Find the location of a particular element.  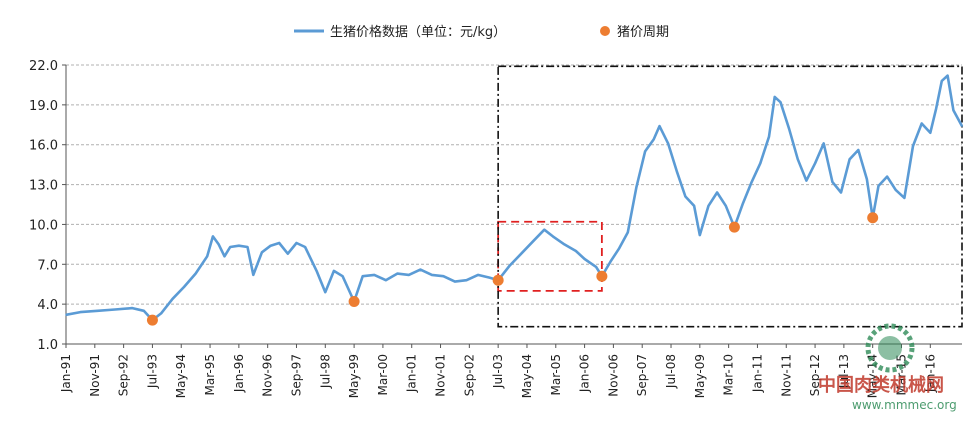

y-tick-label: 10.0 is located at coordinates (43, 225).